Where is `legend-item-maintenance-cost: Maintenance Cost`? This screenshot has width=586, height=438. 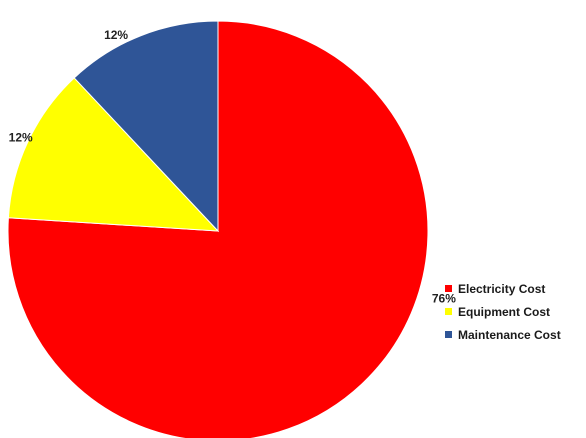 legend-item-maintenance-cost: Maintenance Cost is located at coordinates (503, 334).